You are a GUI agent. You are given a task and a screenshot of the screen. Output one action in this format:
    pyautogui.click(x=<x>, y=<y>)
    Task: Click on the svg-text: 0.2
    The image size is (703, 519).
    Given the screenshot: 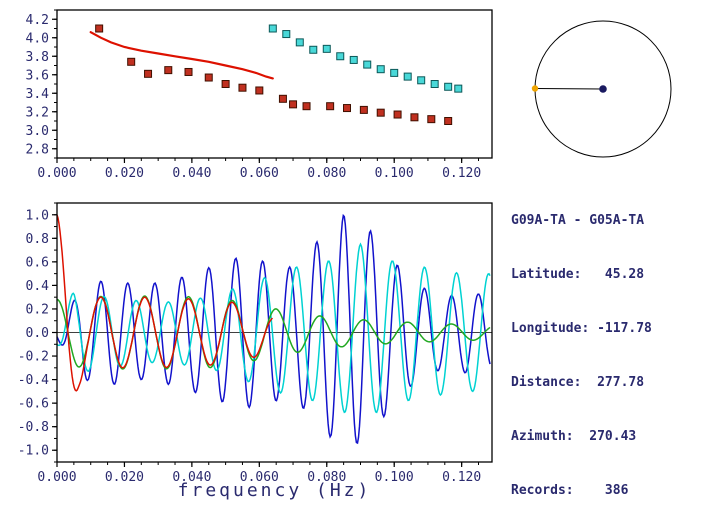 What is the action you would take?
    pyautogui.click(x=37, y=309)
    